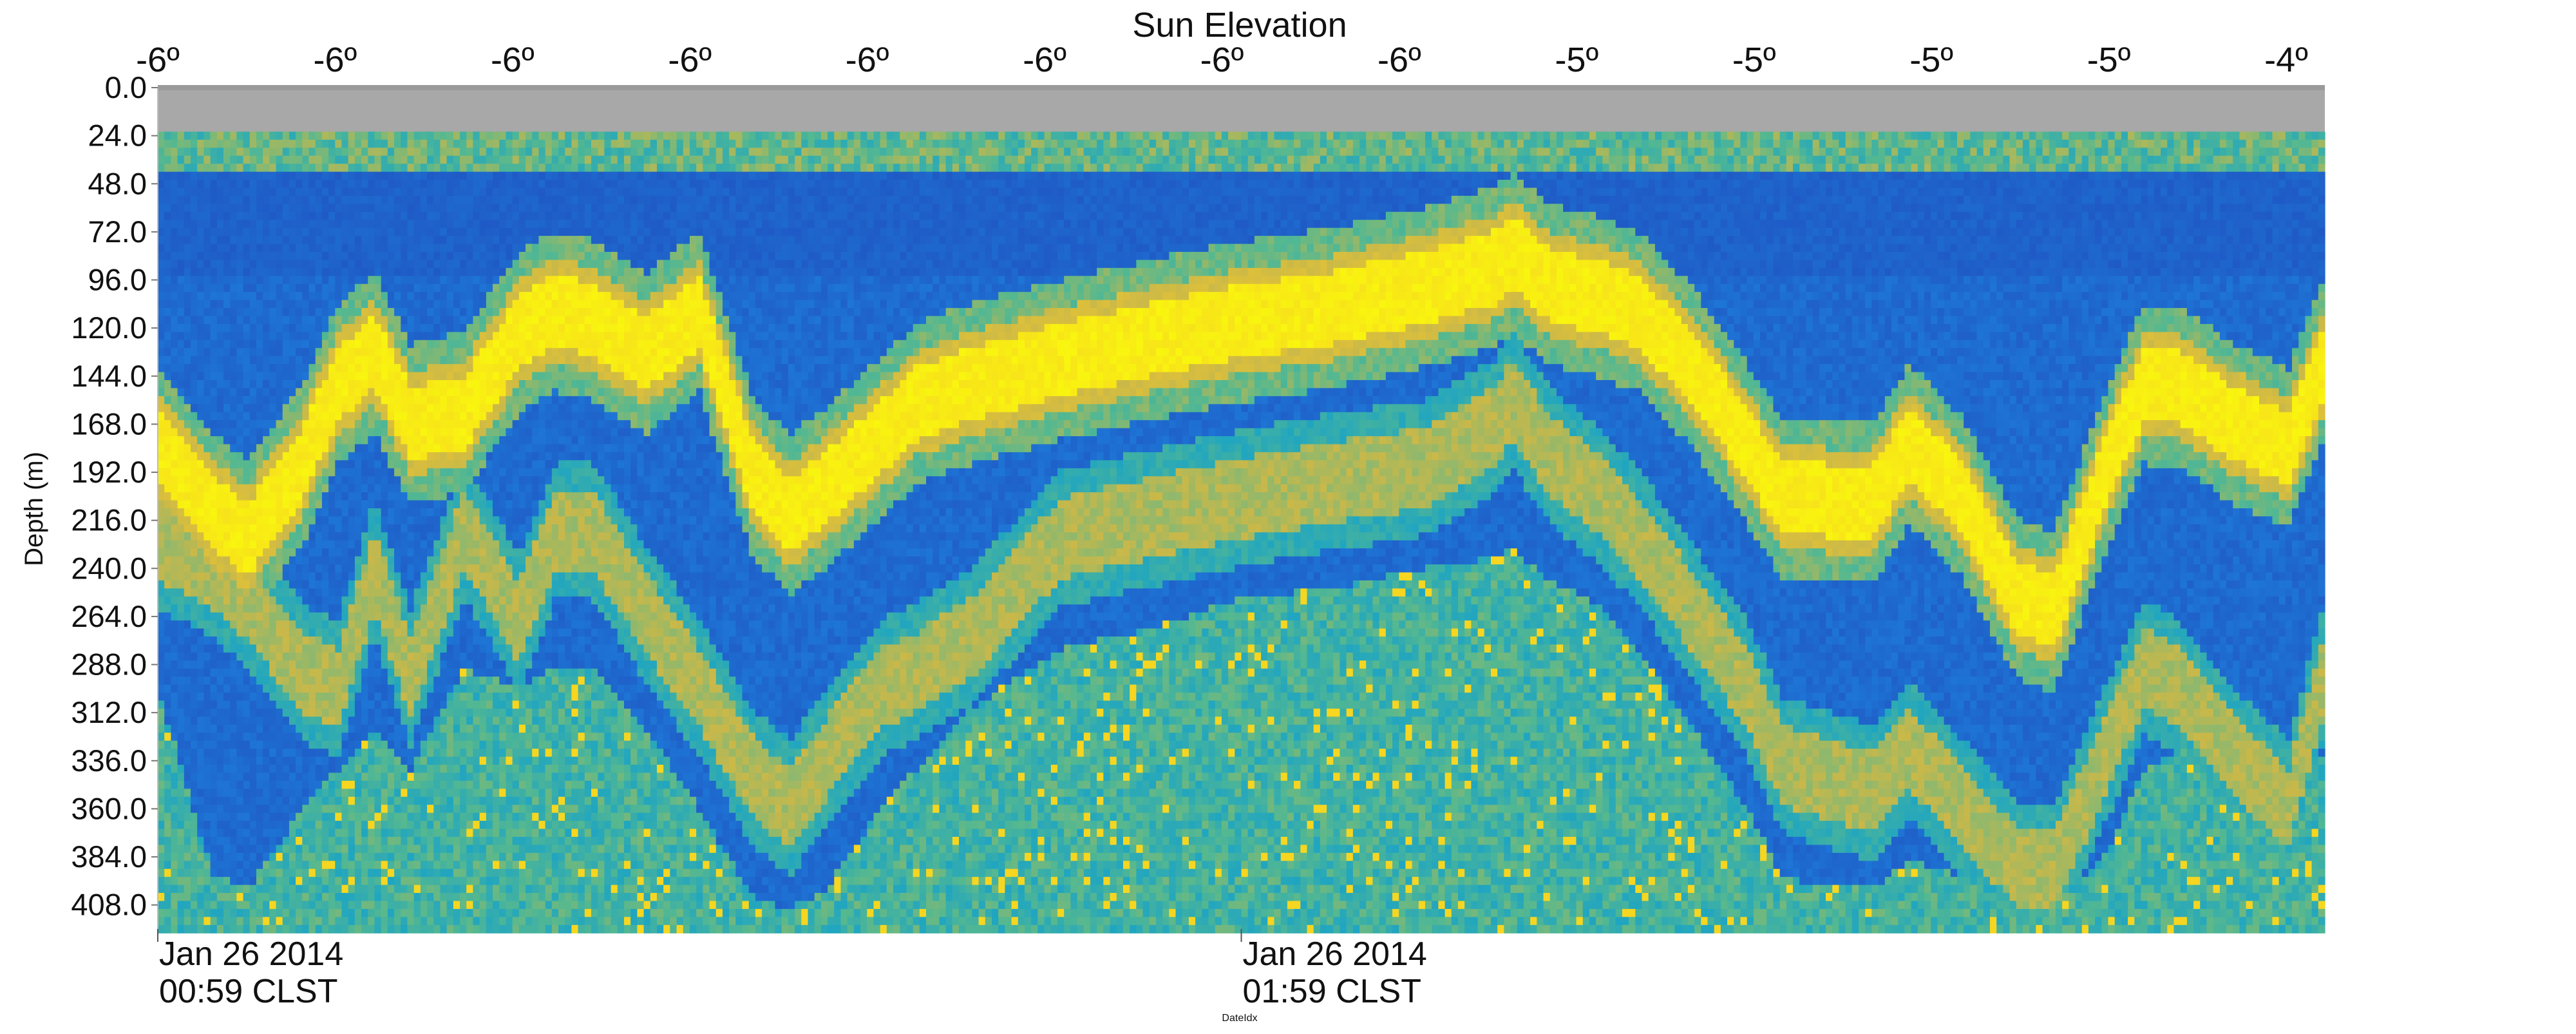 The image size is (2576, 1034). Describe the element at coordinates (306, 532) in the screenshot. I see `echogram-column` at that location.